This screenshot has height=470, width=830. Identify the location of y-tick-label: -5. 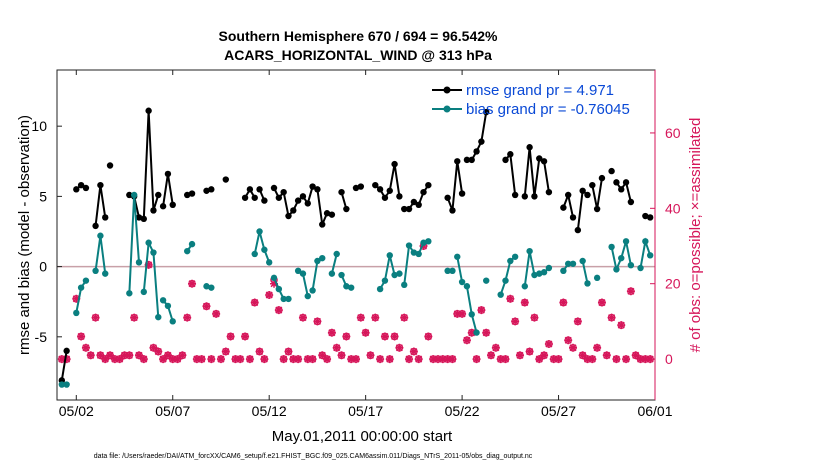
(41, 337).